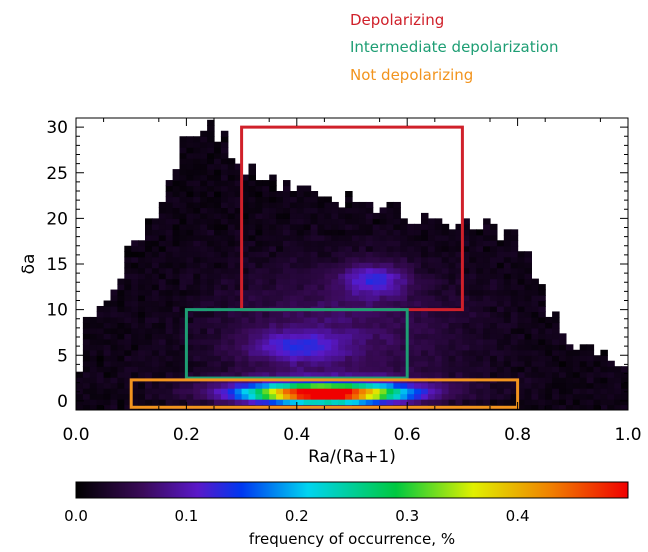  I want to click on x-axis-label: Ra/(Ra+1), so click(352, 457).